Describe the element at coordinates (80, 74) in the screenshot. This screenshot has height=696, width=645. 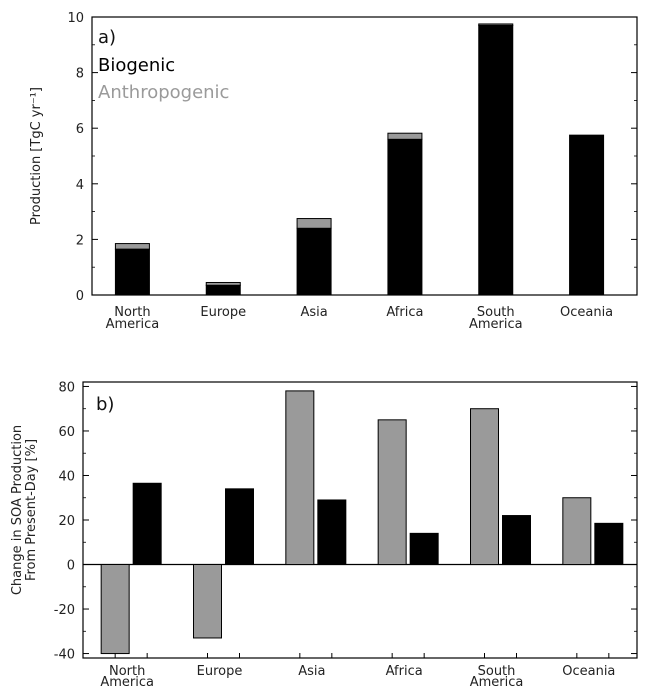
I see `y-tick-label: 8` at that location.